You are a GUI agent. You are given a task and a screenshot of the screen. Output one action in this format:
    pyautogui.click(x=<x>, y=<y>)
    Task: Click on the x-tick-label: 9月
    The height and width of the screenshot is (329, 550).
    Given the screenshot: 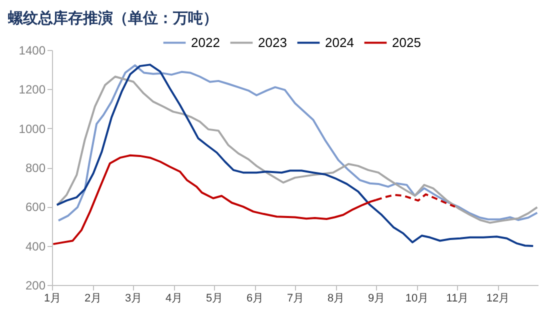 What is the action you would take?
    pyautogui.click(x=377, y=298)
    